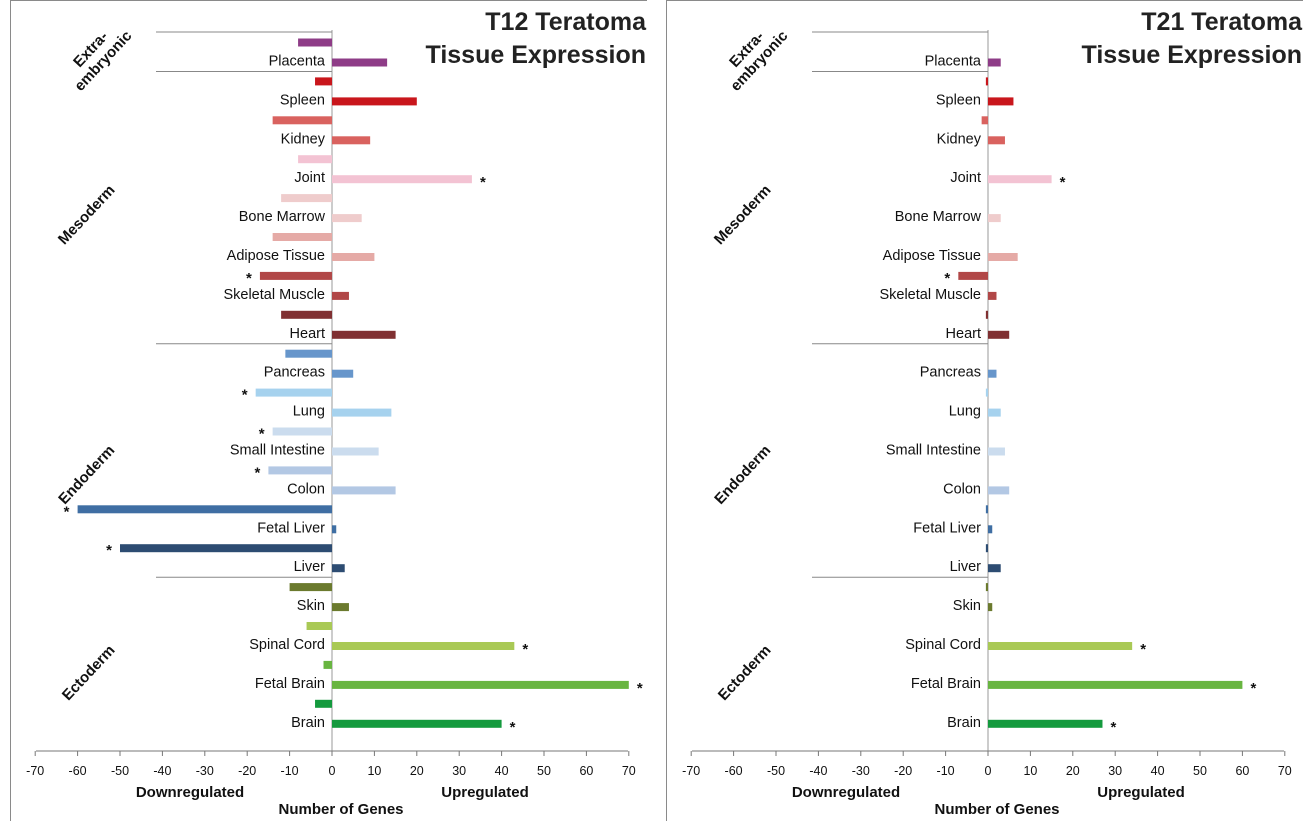 The height and width of the screenshot is (821, 1312). I want to click on x-tick-label: 40, so click(1158, 771).